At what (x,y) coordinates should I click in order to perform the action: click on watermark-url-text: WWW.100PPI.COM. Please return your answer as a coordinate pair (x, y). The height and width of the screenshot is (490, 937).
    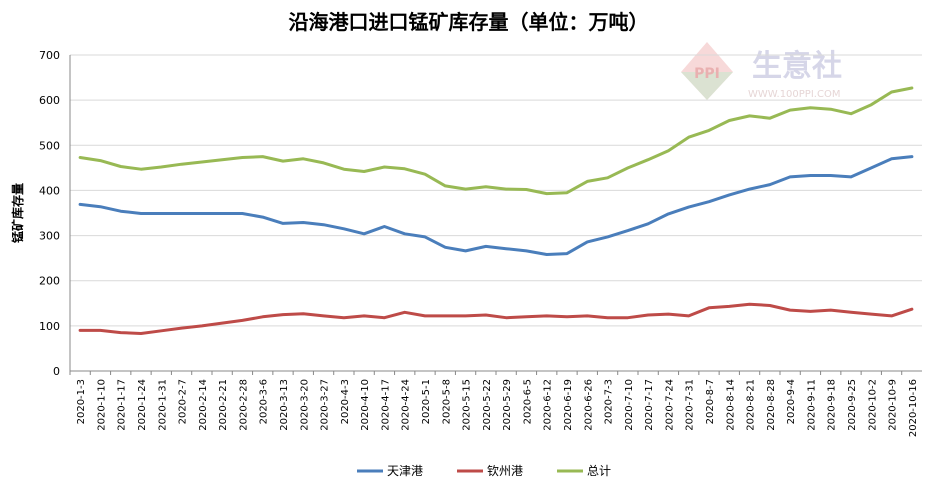
    Looking at the image, I should click on (794, 94).